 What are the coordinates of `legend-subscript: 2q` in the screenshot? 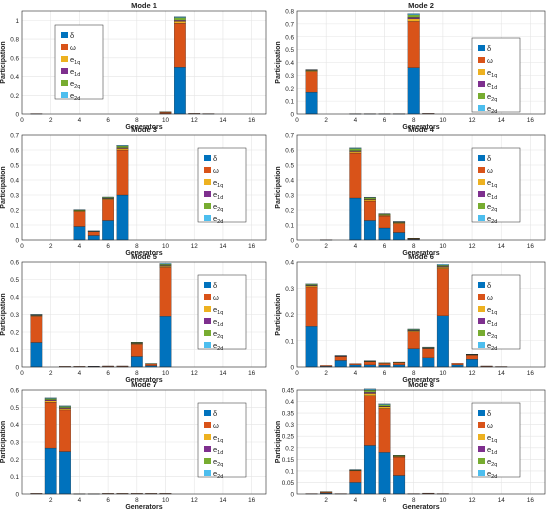 It's located at (77, 87).